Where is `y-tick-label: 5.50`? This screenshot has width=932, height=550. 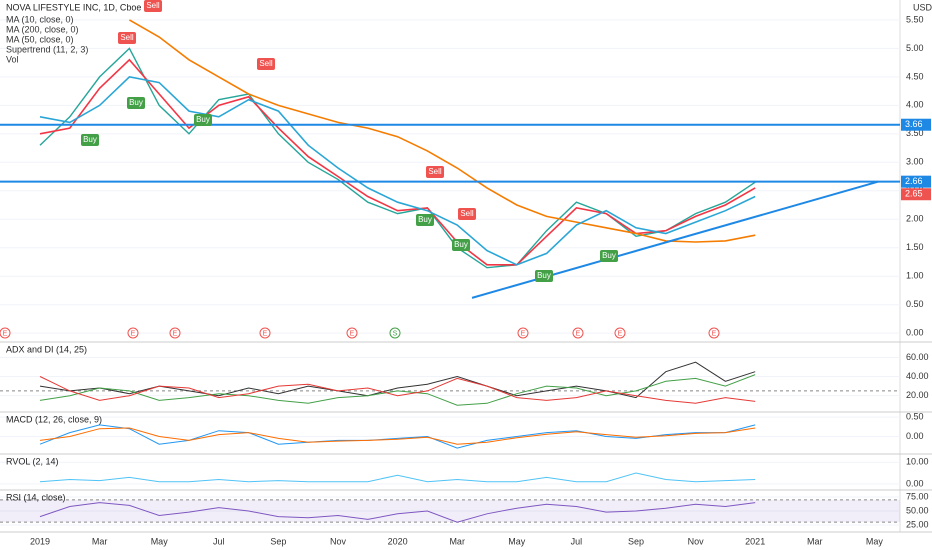 y-tick-label: 5.50 is located at coordinates (915, 19).